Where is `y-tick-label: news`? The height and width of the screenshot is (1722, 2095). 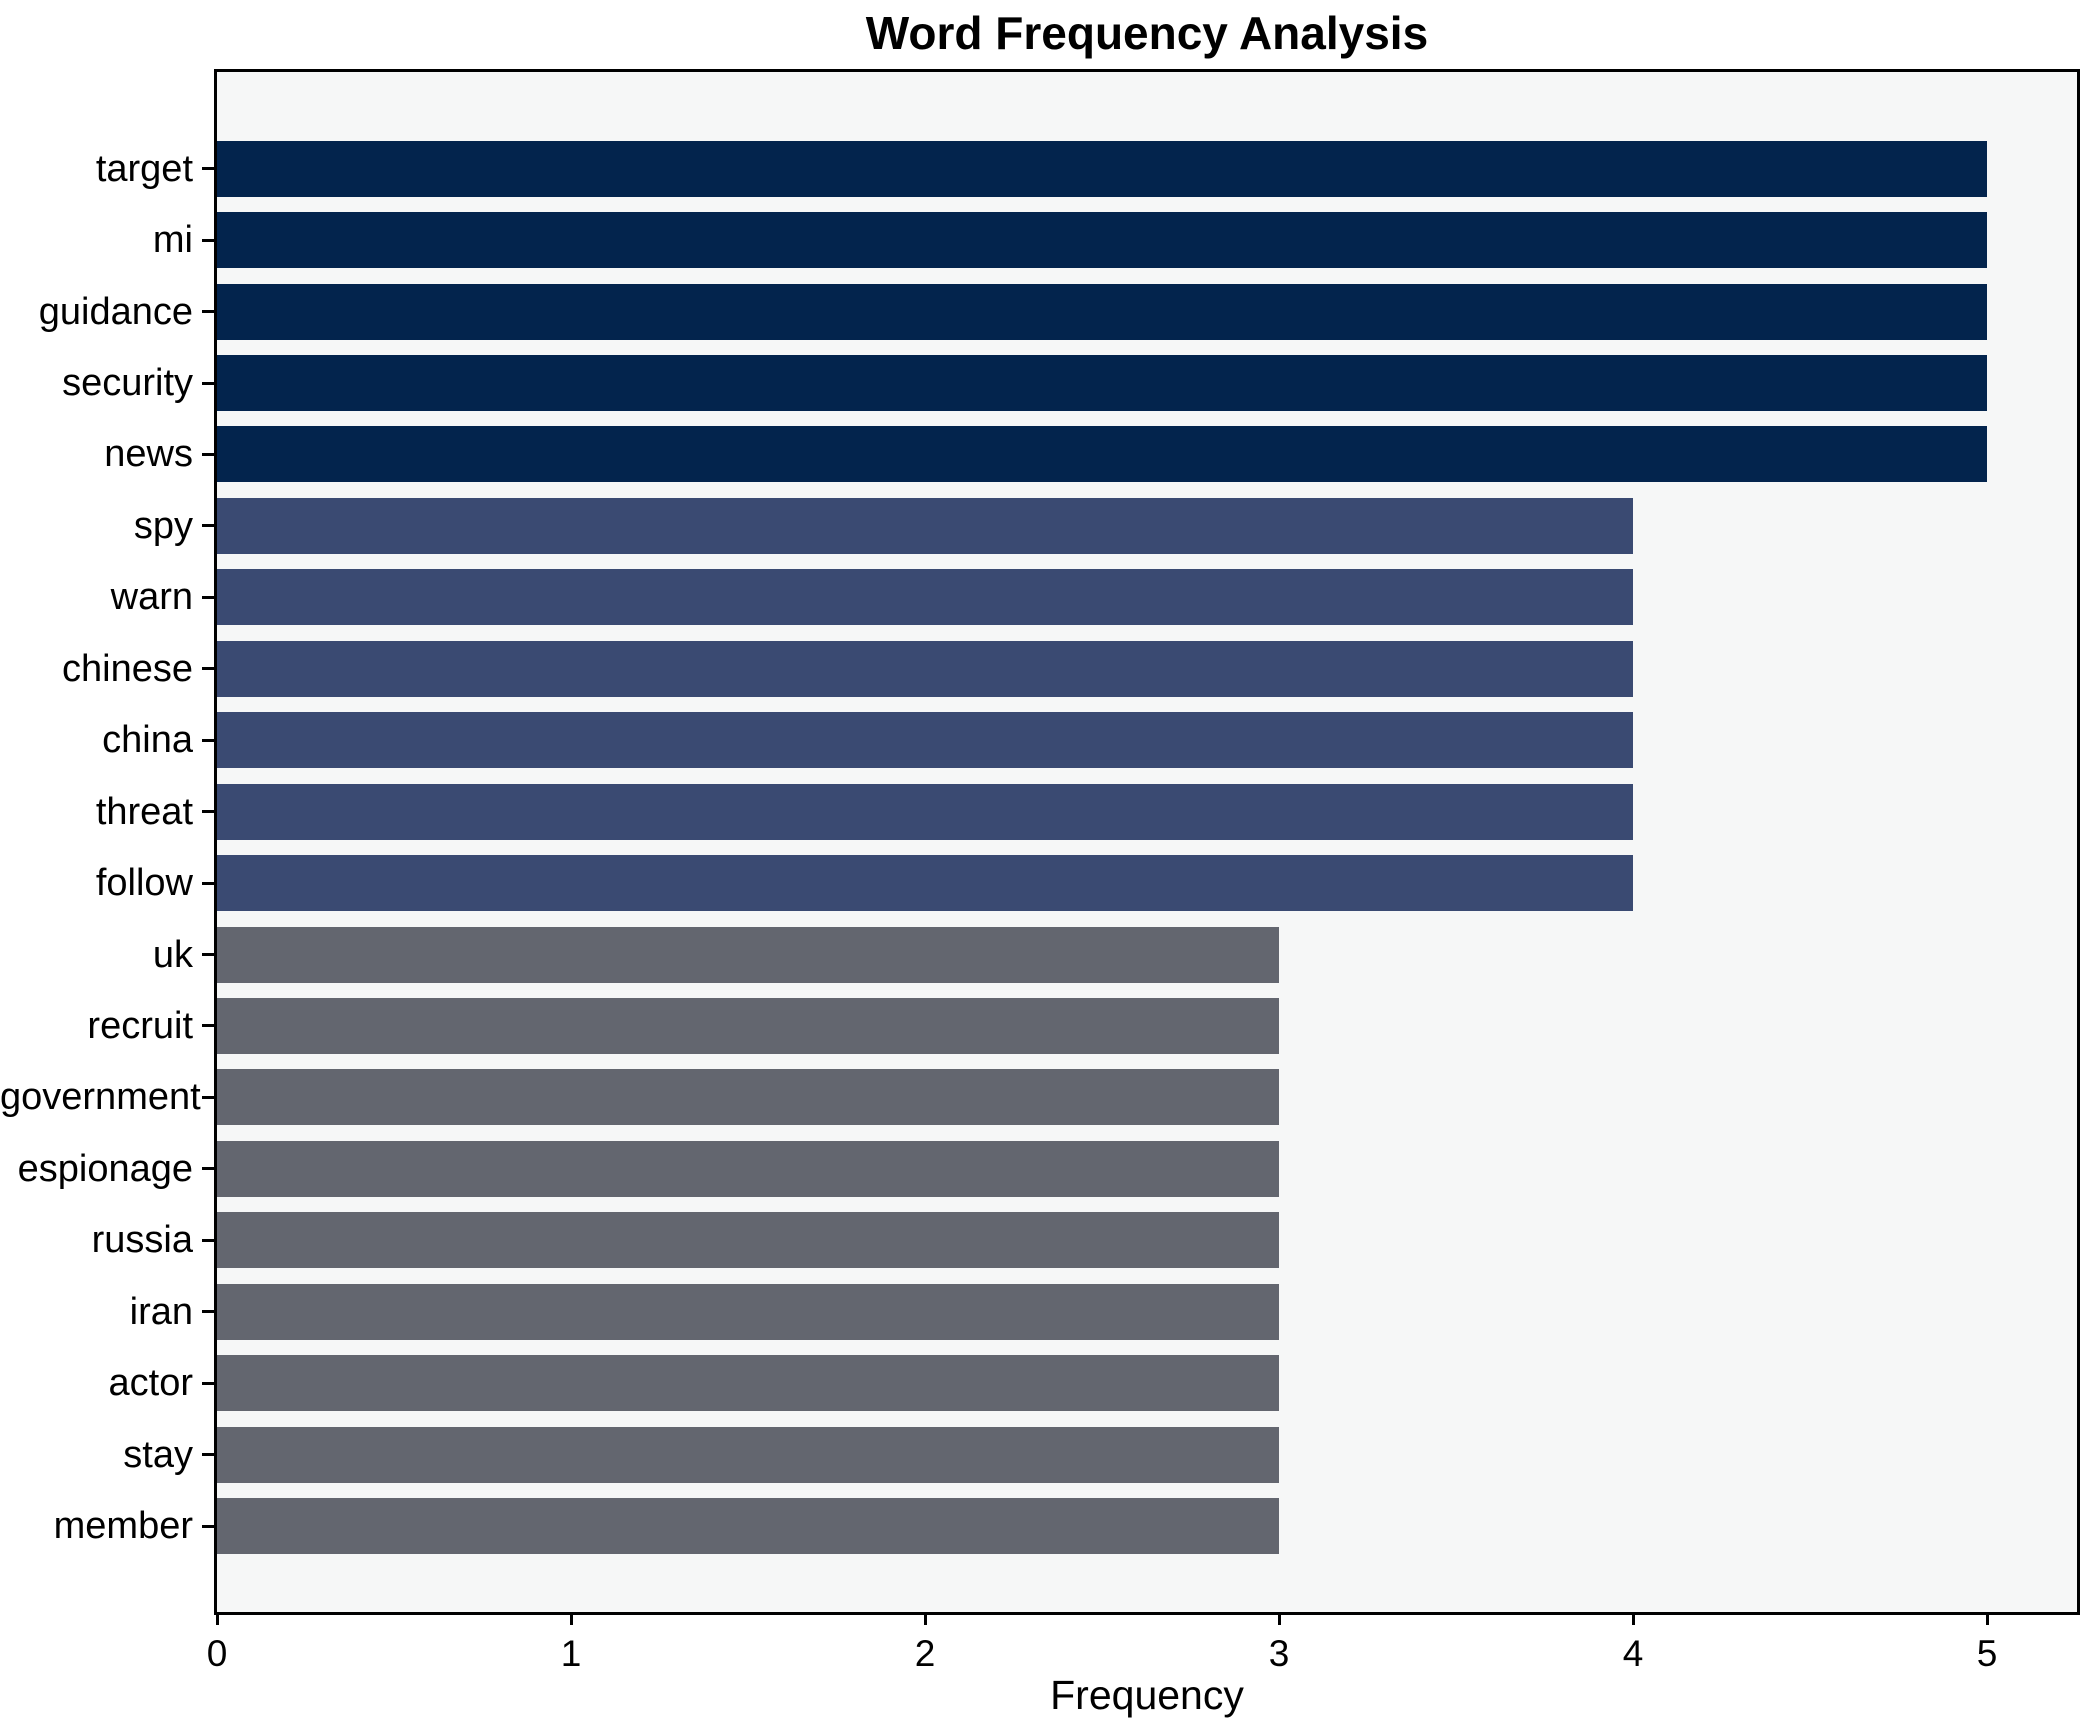 y-tick-label: news is located at coordinates (148, 454).